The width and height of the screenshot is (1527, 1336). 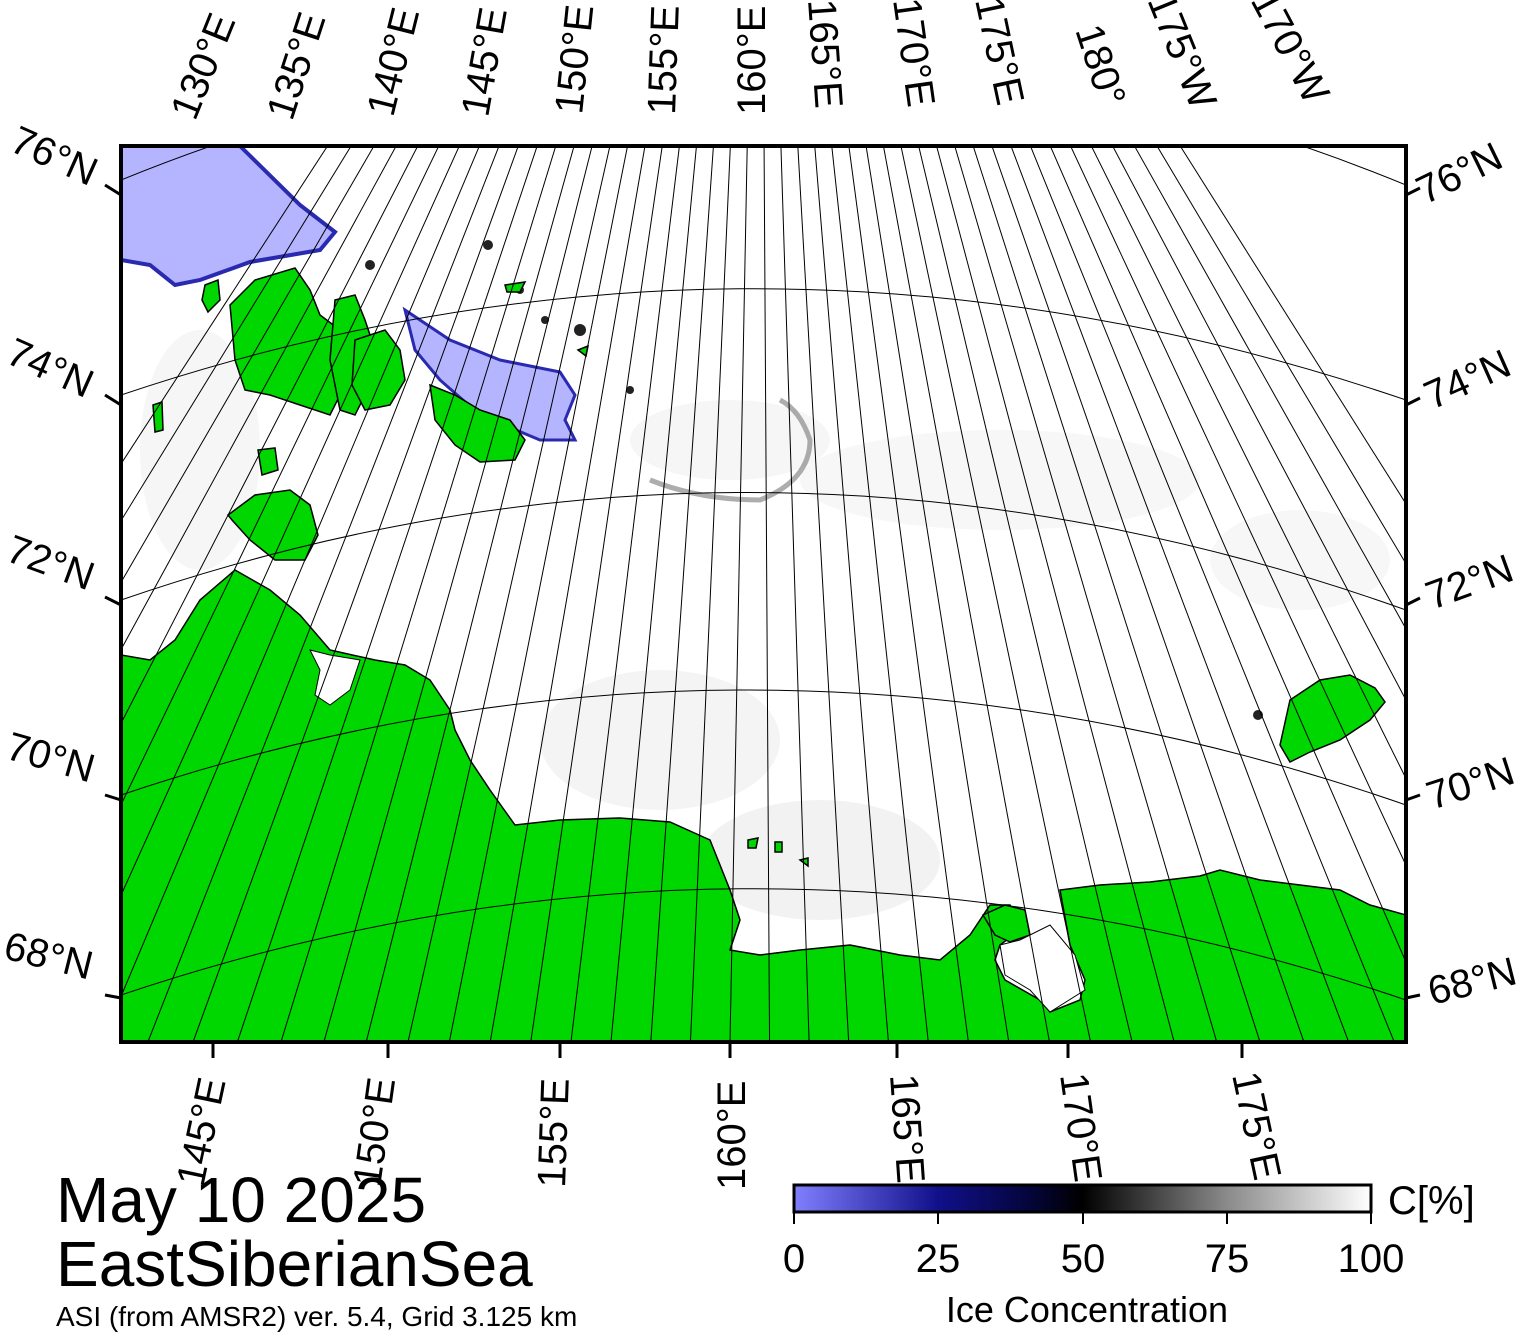 What do you see at coordinates (485, 61) in the screenshot?
I see `top-lon-label: 145°E` at bounding box center [485, 61].